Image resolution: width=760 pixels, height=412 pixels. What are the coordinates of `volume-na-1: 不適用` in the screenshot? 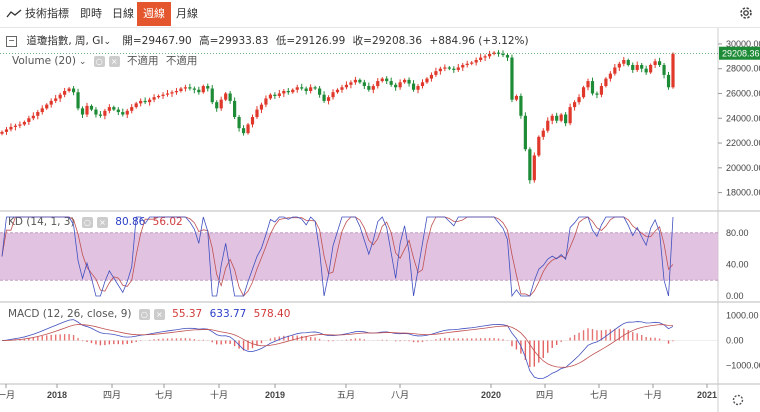 It's located at (143, 61).